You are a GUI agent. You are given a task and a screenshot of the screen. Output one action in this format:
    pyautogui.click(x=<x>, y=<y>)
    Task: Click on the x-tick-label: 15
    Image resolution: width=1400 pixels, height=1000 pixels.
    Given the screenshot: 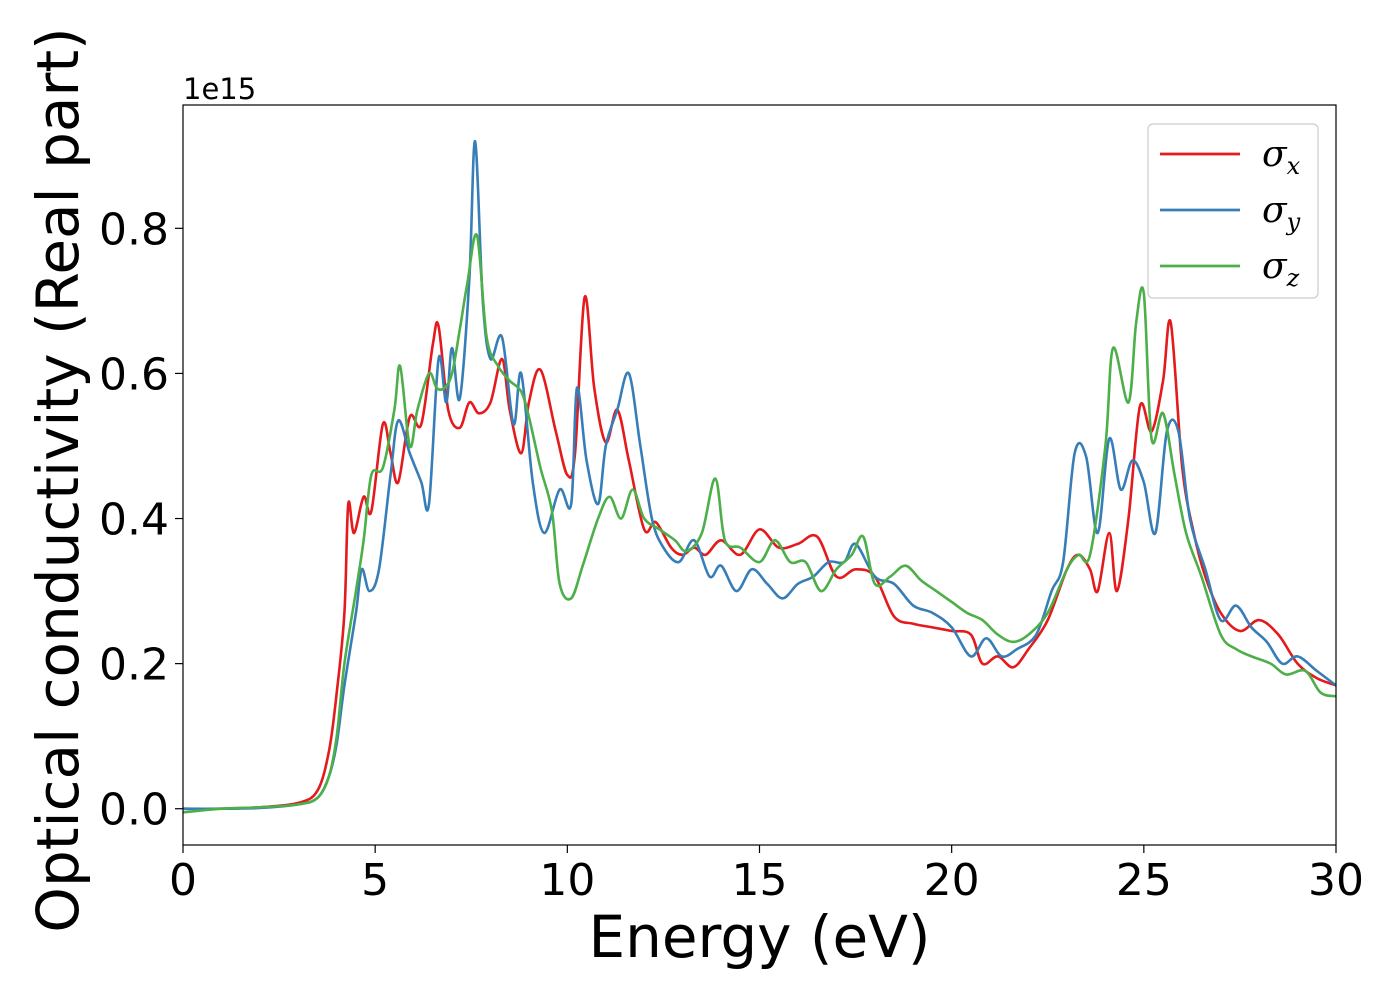 What is the action you would take?
    pyautogui.click(x=760, y=880)
    